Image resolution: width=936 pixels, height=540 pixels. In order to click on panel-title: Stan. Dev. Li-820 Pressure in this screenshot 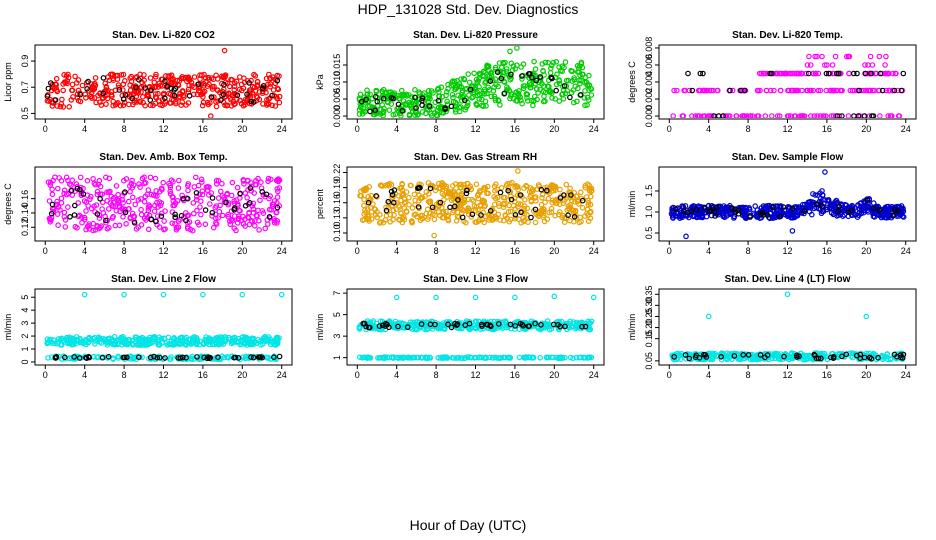, I will do `click(475, 35)`.